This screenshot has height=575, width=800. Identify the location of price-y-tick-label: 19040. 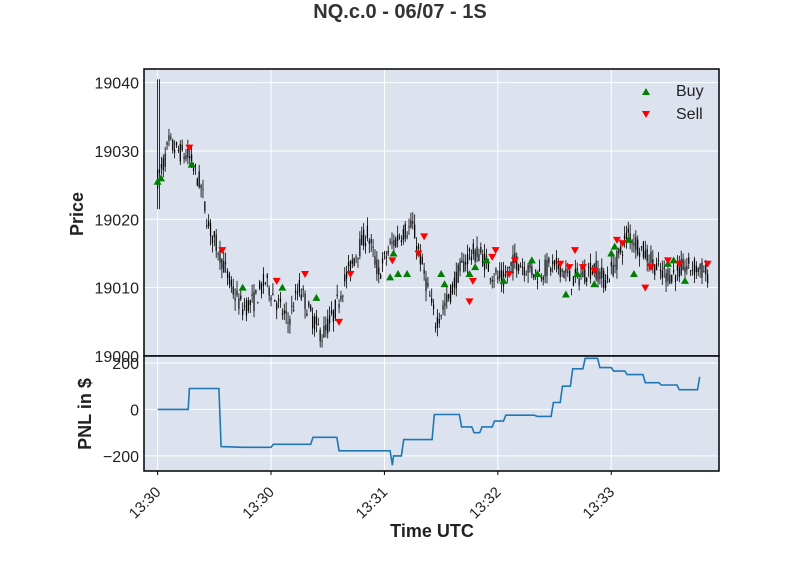
(117, 84).